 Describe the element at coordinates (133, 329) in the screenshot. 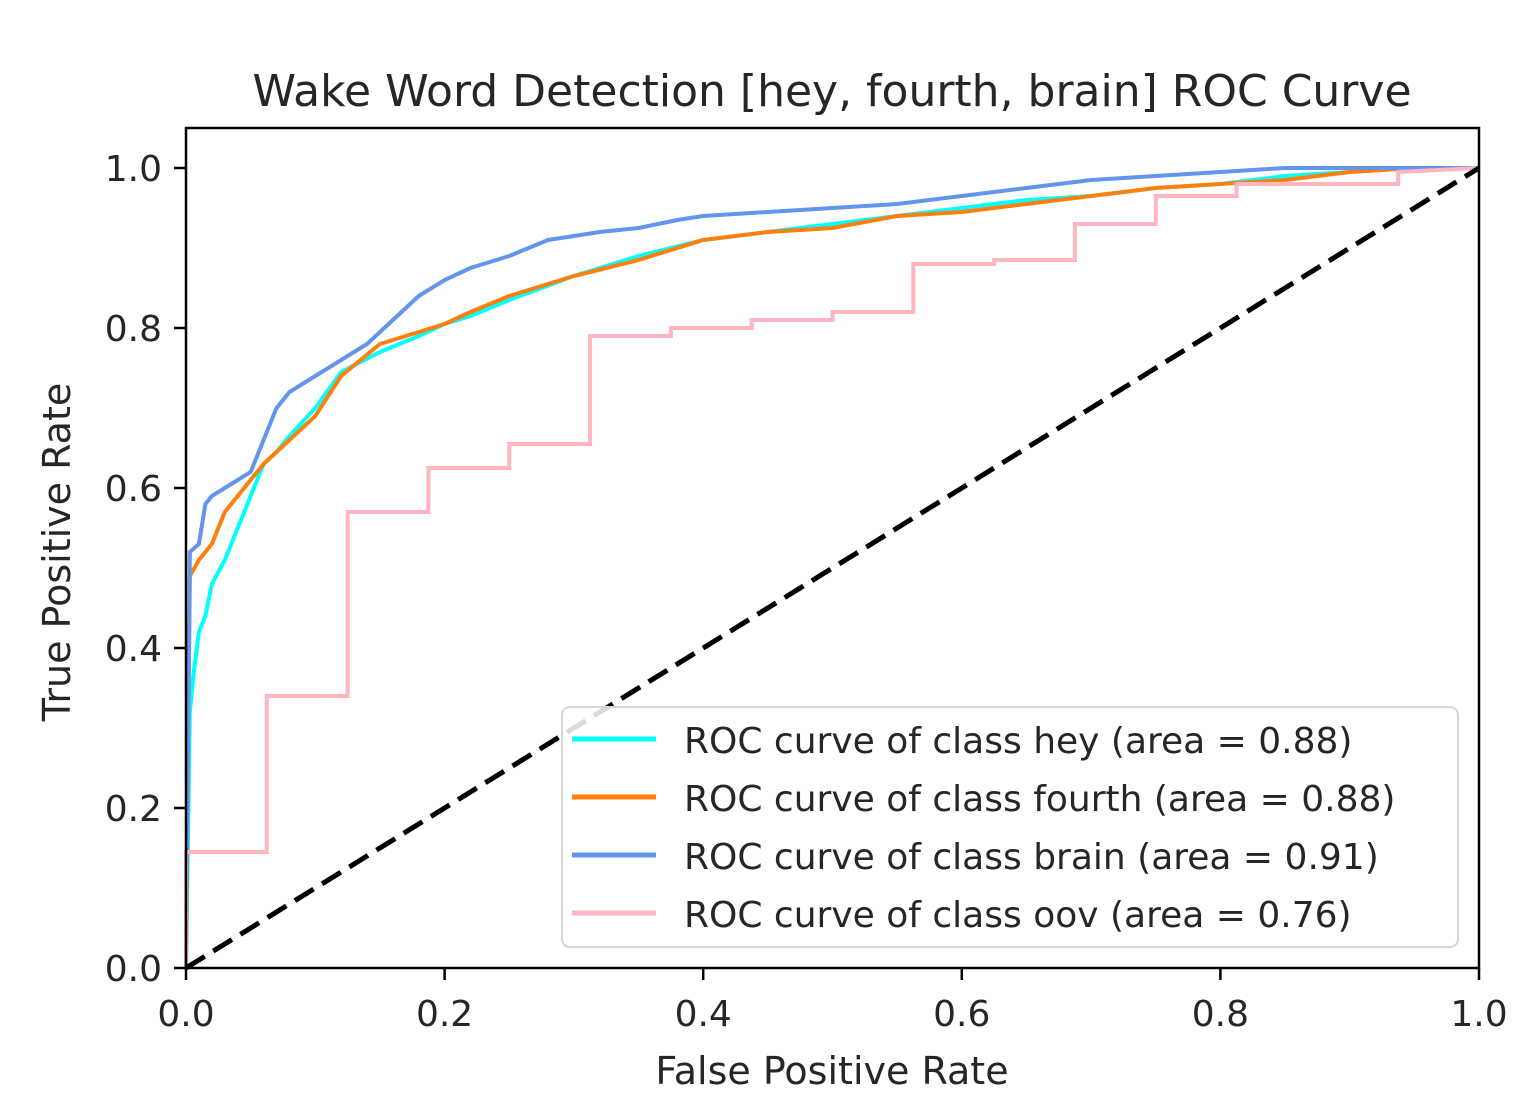

I see `y-tick-label: 0.8` at that location.